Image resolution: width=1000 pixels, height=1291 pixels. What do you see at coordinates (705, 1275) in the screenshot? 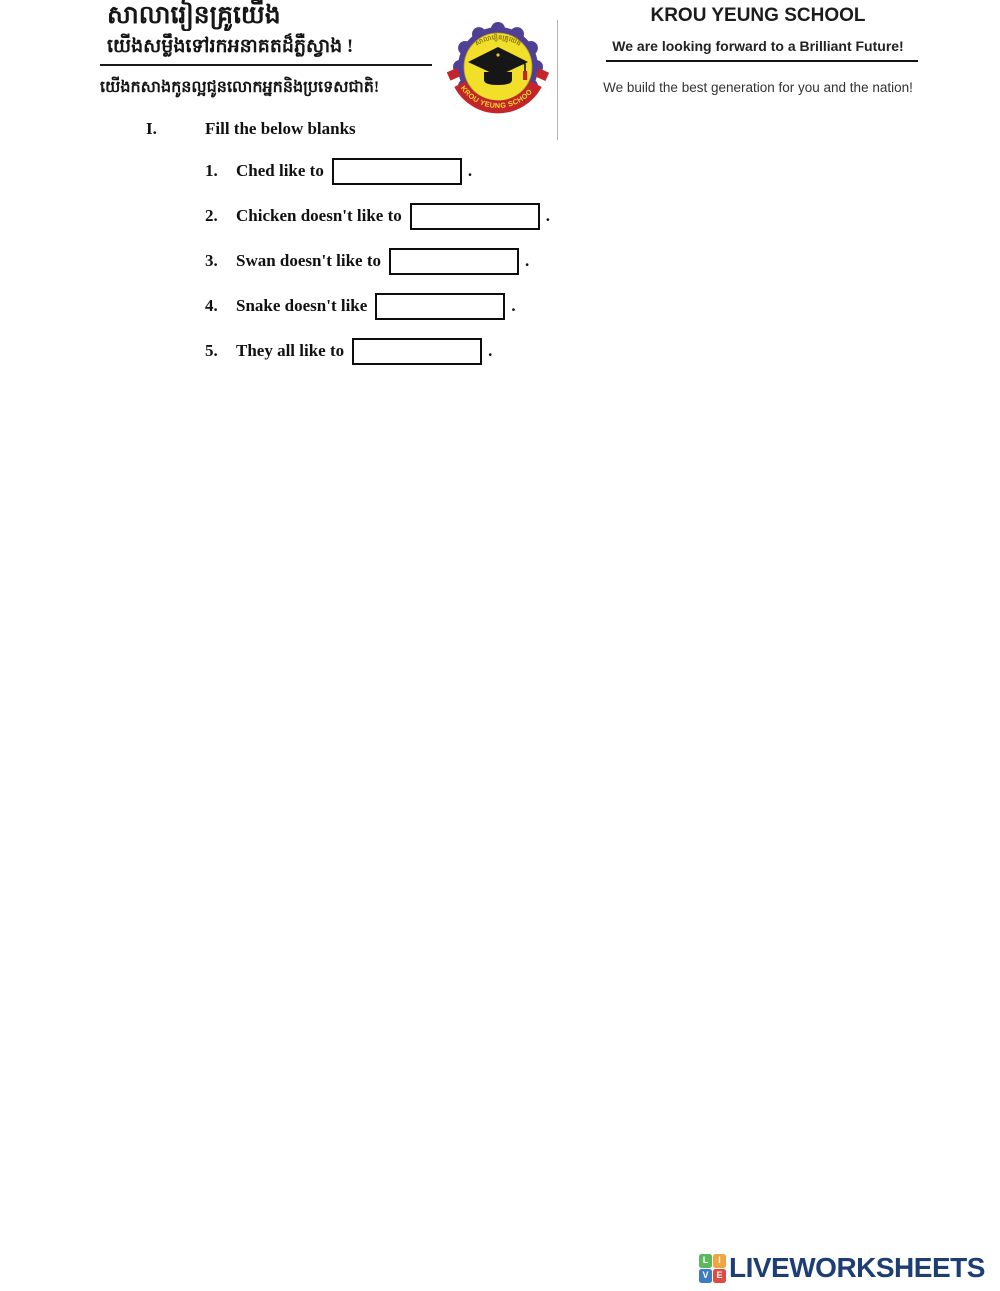
I see `icon-letter-v: V` at bounding box center [705, 1275].